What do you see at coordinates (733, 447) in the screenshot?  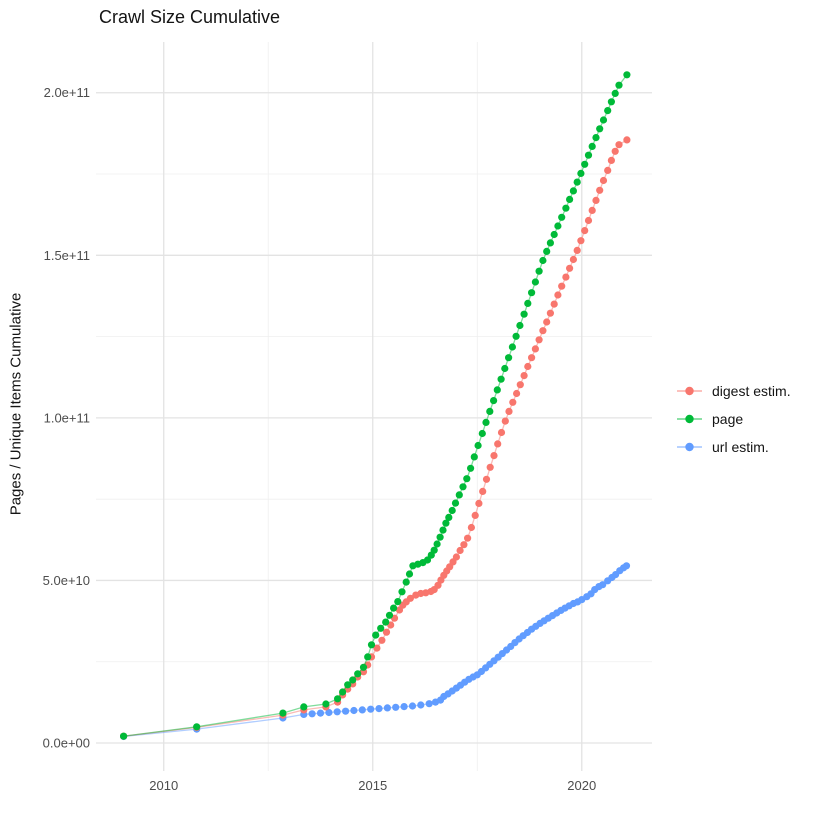 I see `legend-item-url-estim: url estim.` at bounding box center [733, 447].